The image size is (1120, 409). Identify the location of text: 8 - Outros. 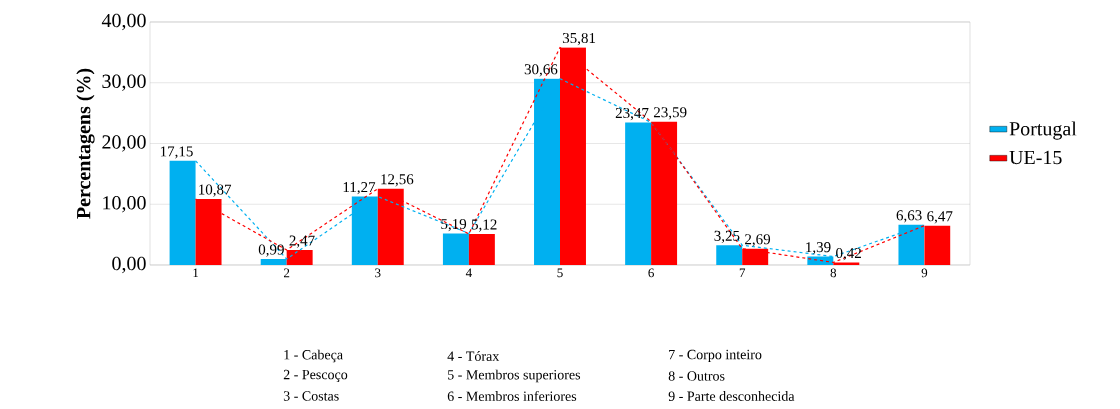
(696, 376).